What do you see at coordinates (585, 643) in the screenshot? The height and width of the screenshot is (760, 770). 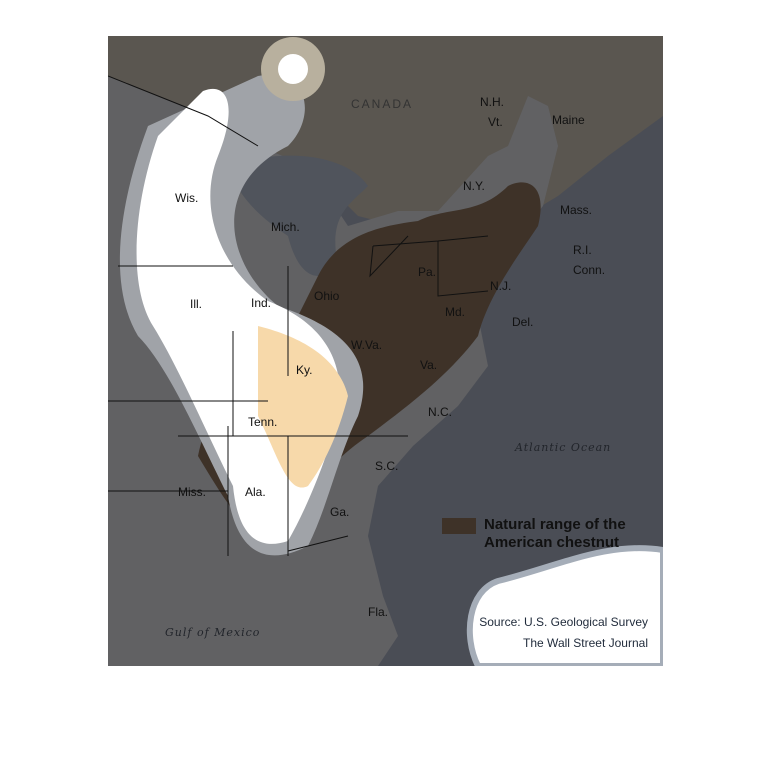 I see `publisher-line: The Wall Street Journal` at bounding box center [585, 643].